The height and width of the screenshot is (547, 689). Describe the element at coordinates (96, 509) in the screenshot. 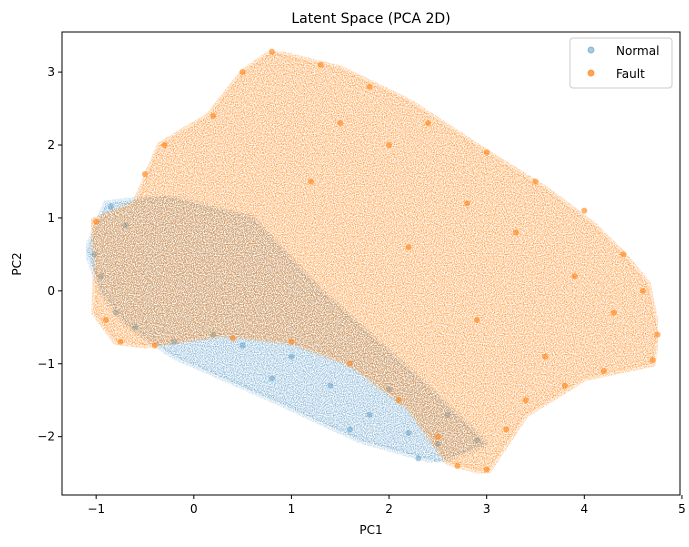

I see `x-tick-label: −1` at that location.